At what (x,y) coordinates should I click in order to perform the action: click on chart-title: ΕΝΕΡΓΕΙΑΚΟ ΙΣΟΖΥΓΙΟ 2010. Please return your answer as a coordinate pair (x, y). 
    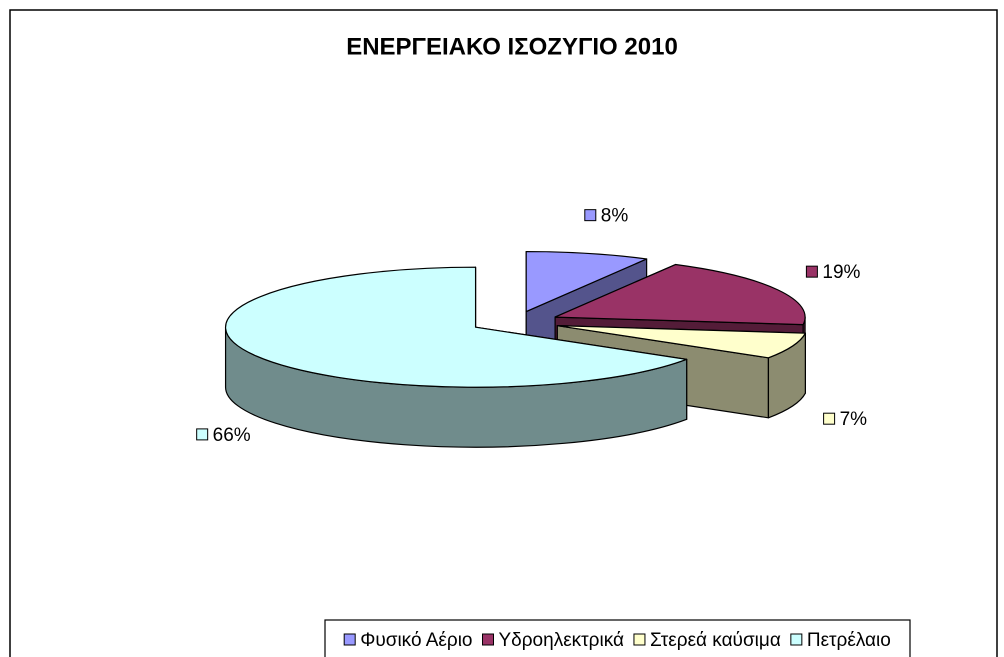
    Looking at the image, I should click on (512, 46).